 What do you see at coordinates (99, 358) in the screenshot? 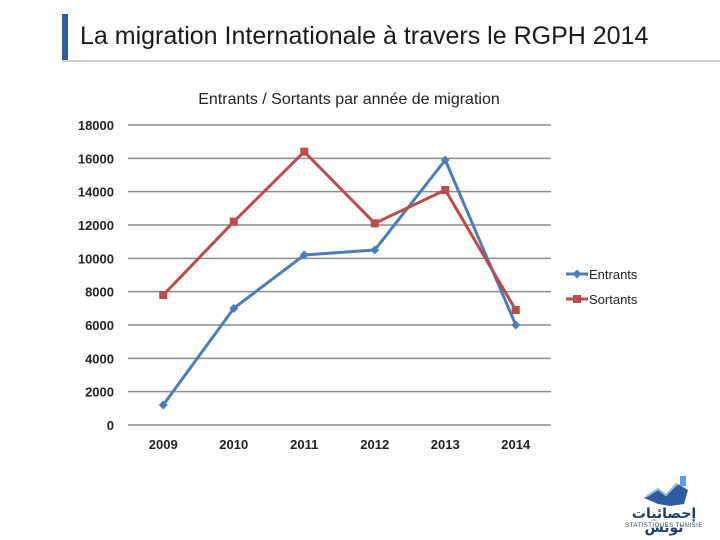
I see `y-tick-label: 4000` at bounding box center [99, 358].